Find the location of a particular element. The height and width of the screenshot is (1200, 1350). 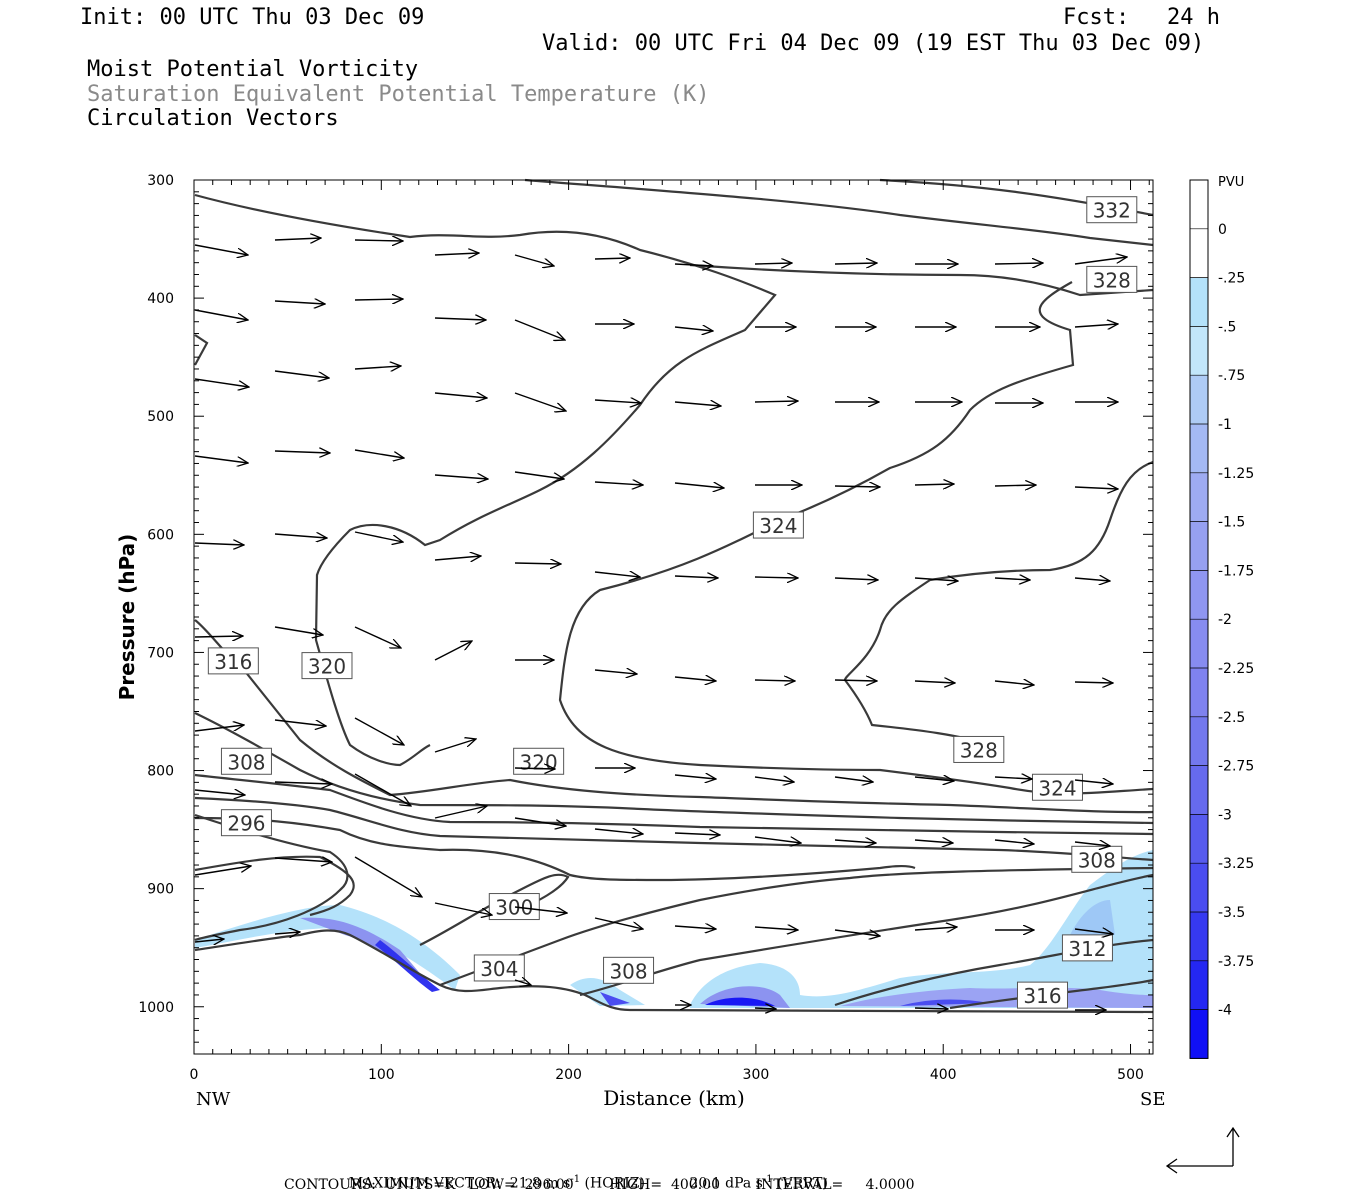

y-tick-label: 600 is located at coordinates (160, 535).